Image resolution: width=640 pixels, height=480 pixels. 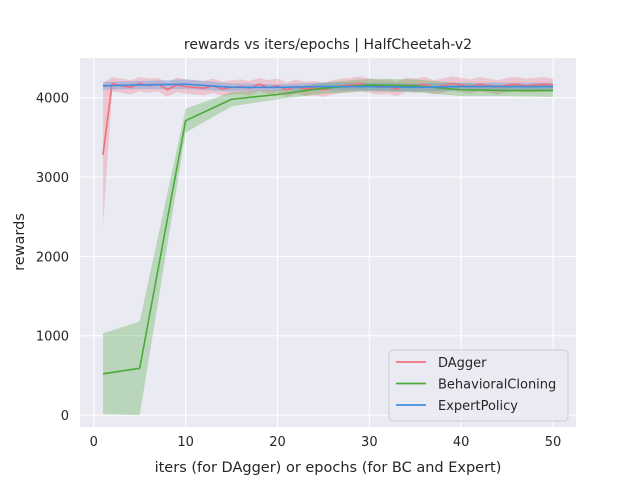 I want to click on y-tick-labels: 0 1000 2000 3000 4000, so click(x=52, y=258).